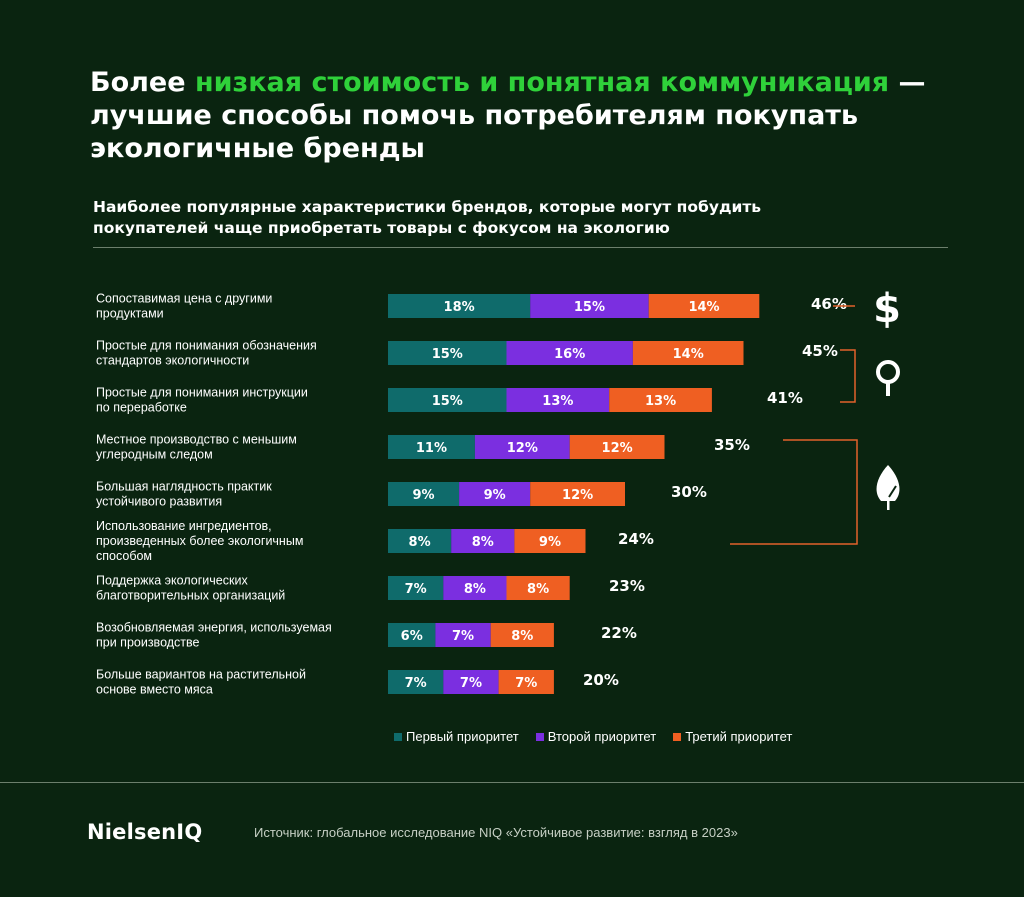  Describe the element at coordinates (462, 736) in the screenshot. I see `legend-label-first: Первый приоритет` at that location.